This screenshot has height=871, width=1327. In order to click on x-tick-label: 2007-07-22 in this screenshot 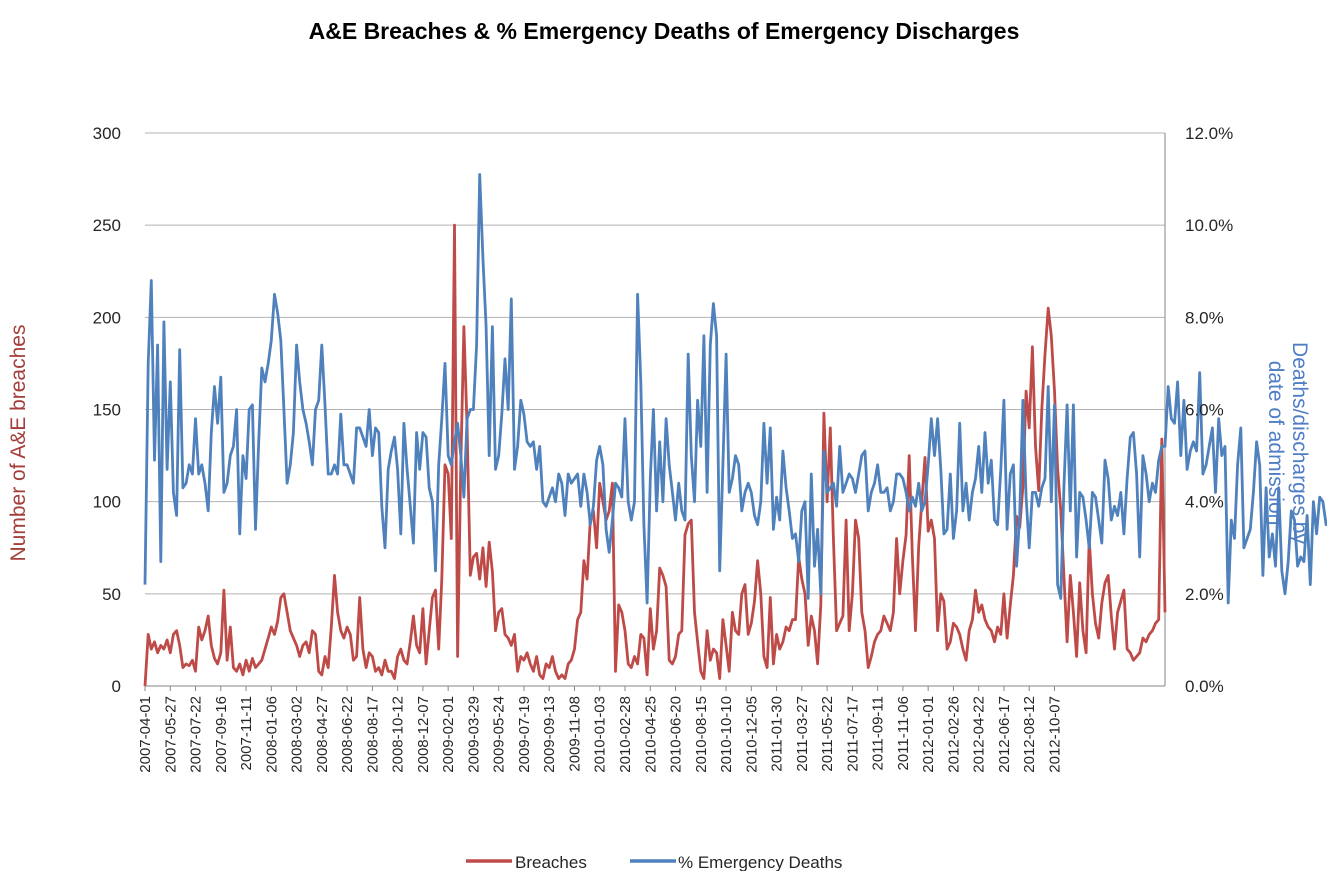, I will do `click(196, 734)`.